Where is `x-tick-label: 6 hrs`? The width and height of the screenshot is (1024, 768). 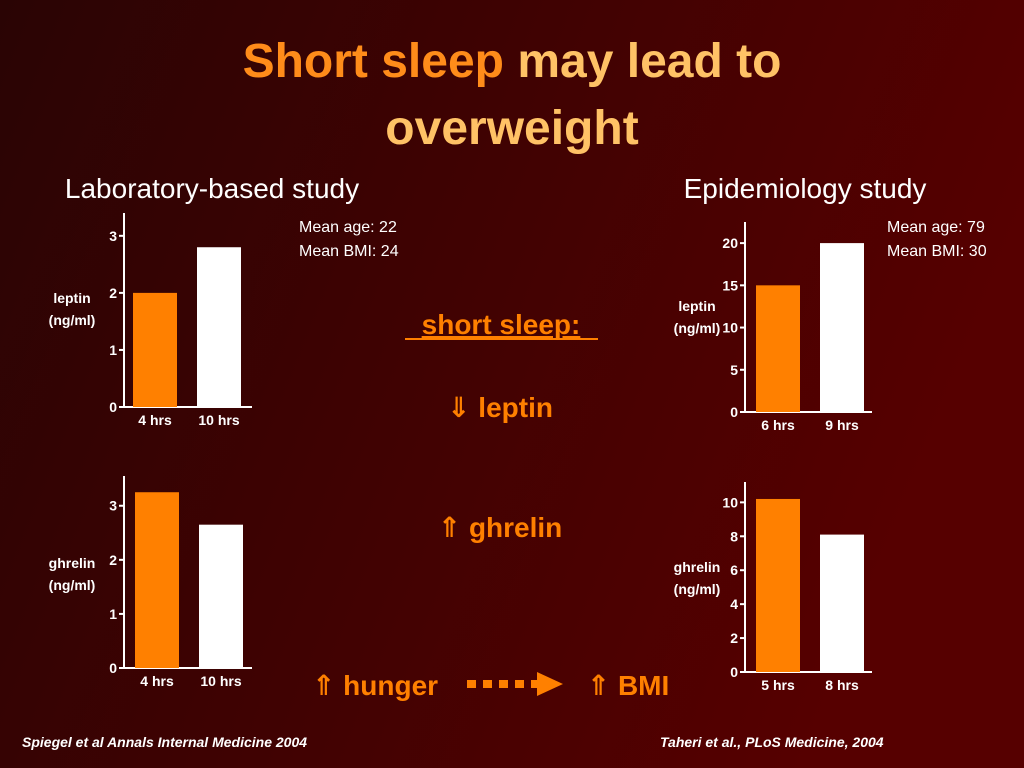 x-tick-label: 6 hrs is located at coordinates (778, 425).